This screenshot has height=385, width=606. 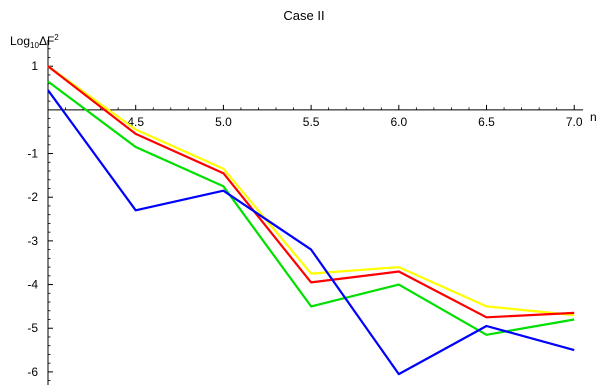 What do you see at coordinates (32, 197) in the screenshot?
I see `y-tick-label: -2` at bounding box center [32, 197].